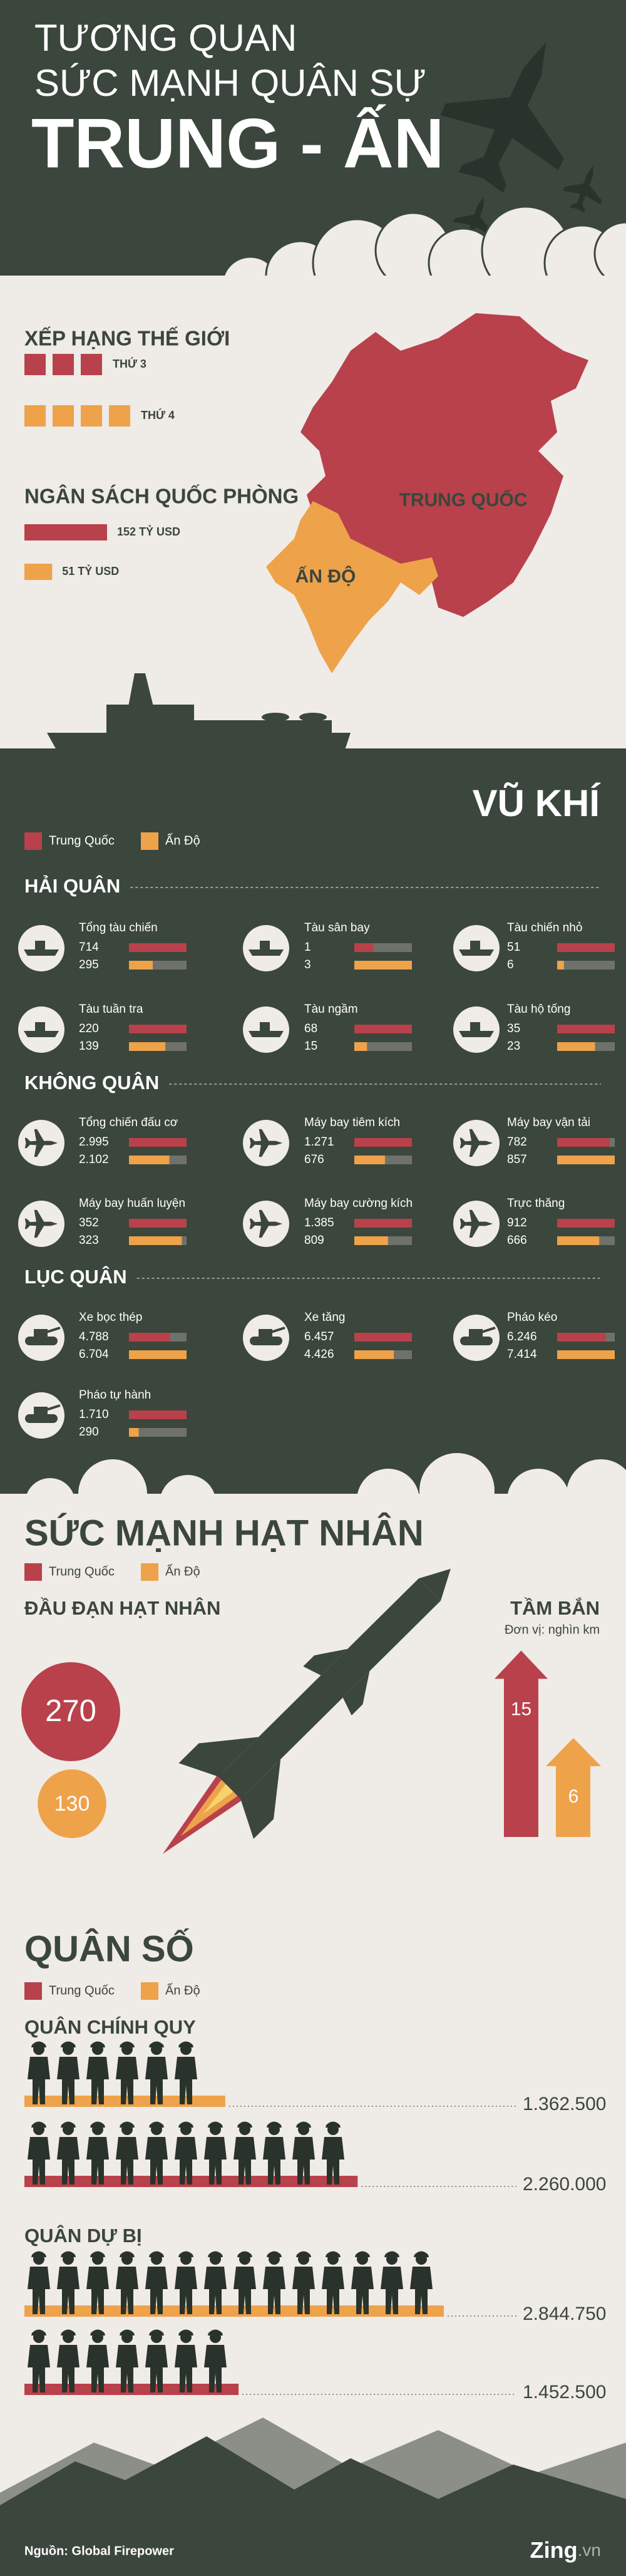  Describe the element at coordinates (325, 1317) in the screenshot. I see `weapon-name: Xe tăng` at that location.